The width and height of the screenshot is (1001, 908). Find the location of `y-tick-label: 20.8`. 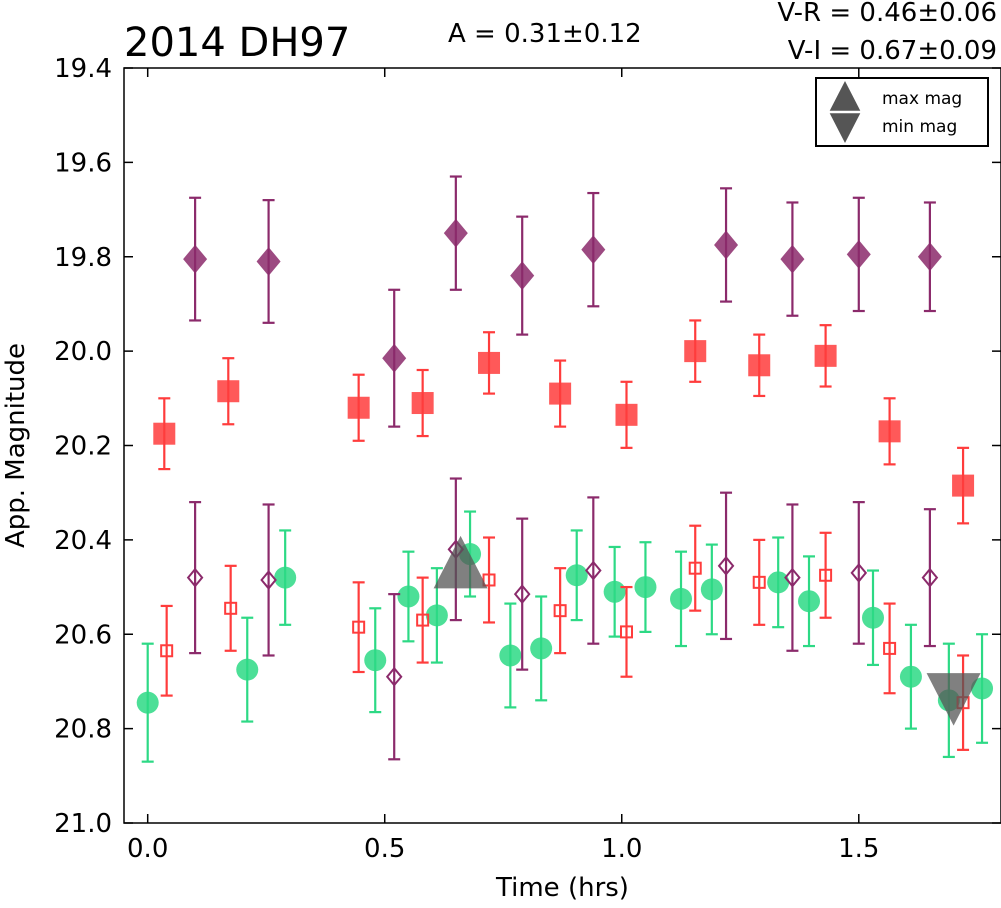

y-tick-label: 20.8 is located at coordinates (83, 730).